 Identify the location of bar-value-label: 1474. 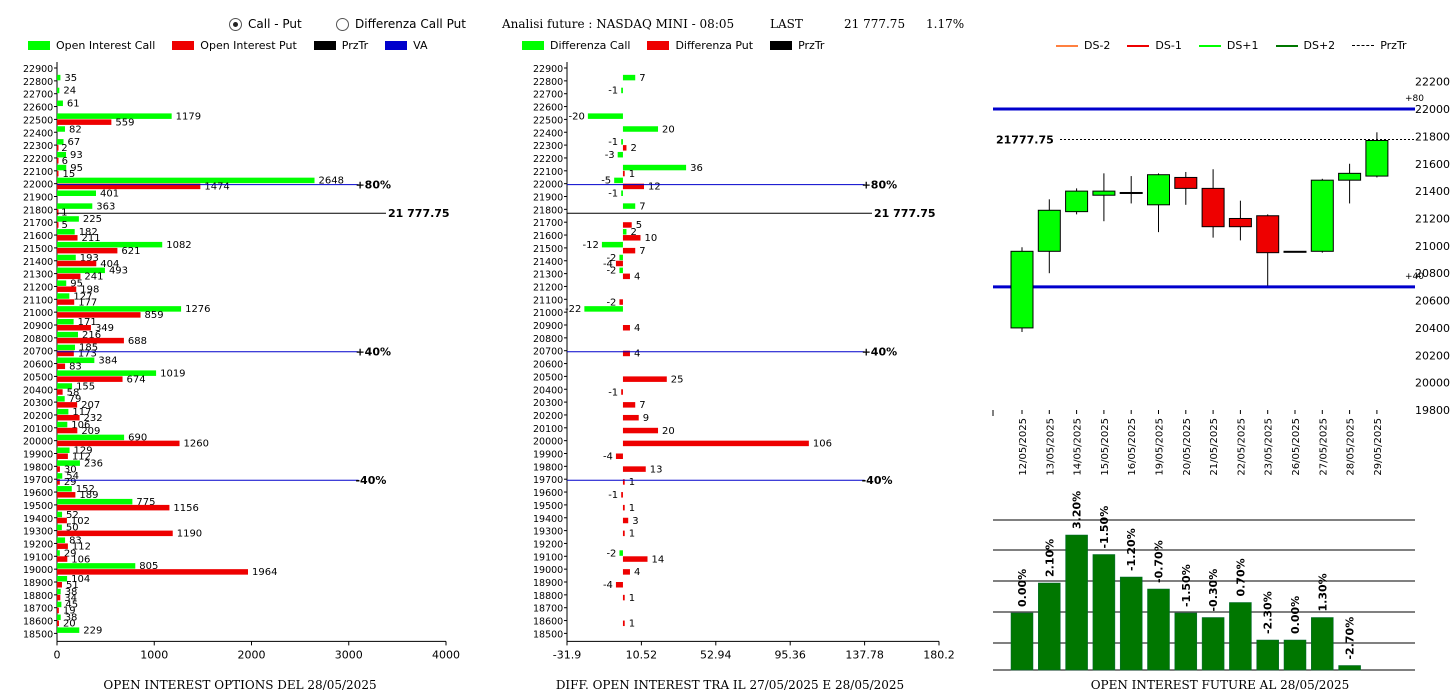
(216, 187).